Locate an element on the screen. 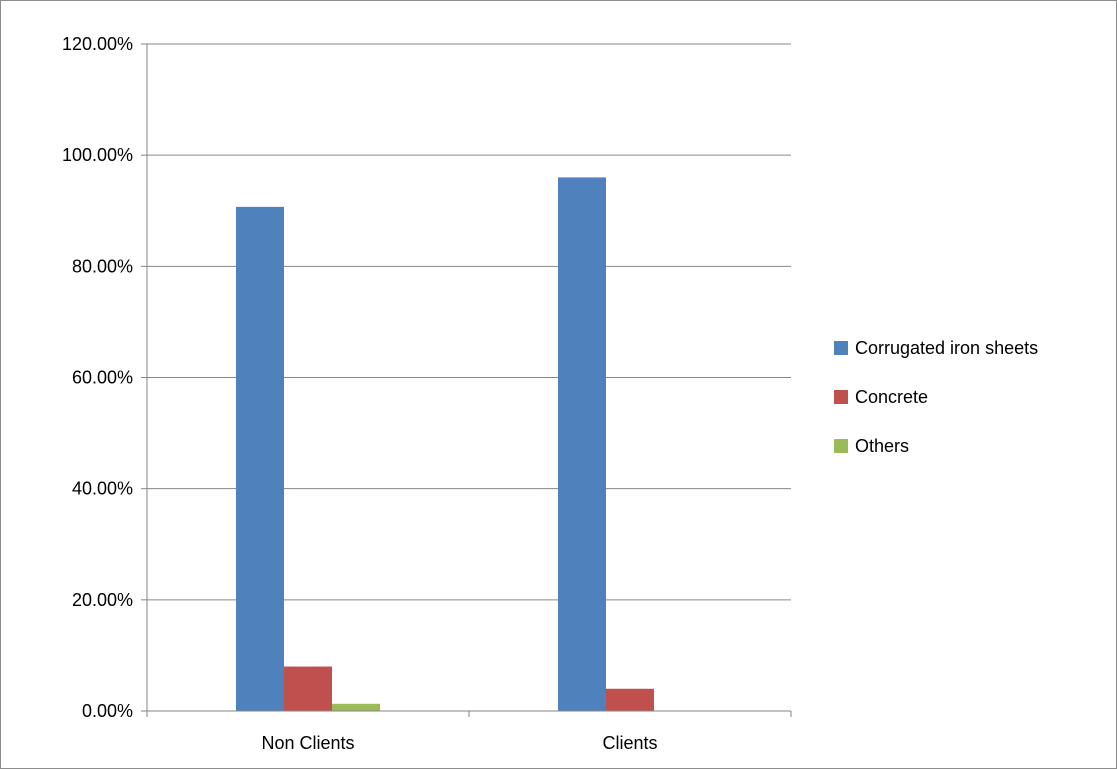 The image size is (1117, 770). y-tick-label: 80.00% is located at coordinates (102, 266).